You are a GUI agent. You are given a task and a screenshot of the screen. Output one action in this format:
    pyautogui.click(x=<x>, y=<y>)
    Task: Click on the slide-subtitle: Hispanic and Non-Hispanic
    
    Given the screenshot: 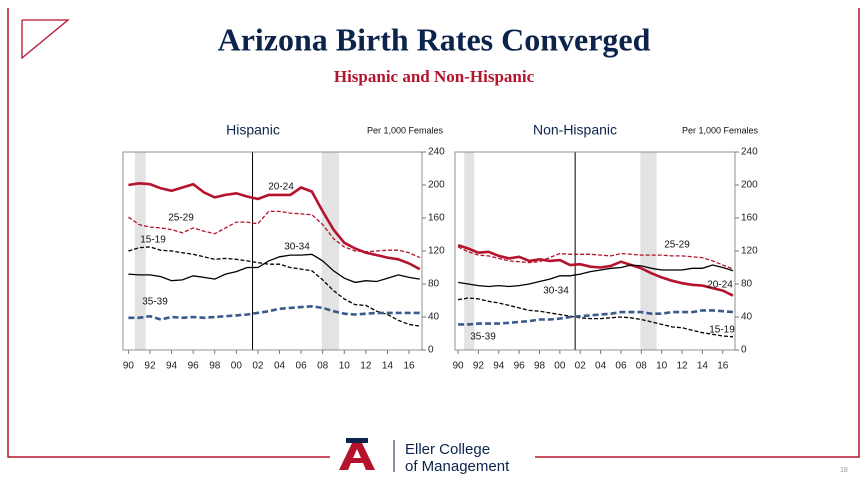 What is the action you would take?
    pyautogui.click(x=434, y=76)
    